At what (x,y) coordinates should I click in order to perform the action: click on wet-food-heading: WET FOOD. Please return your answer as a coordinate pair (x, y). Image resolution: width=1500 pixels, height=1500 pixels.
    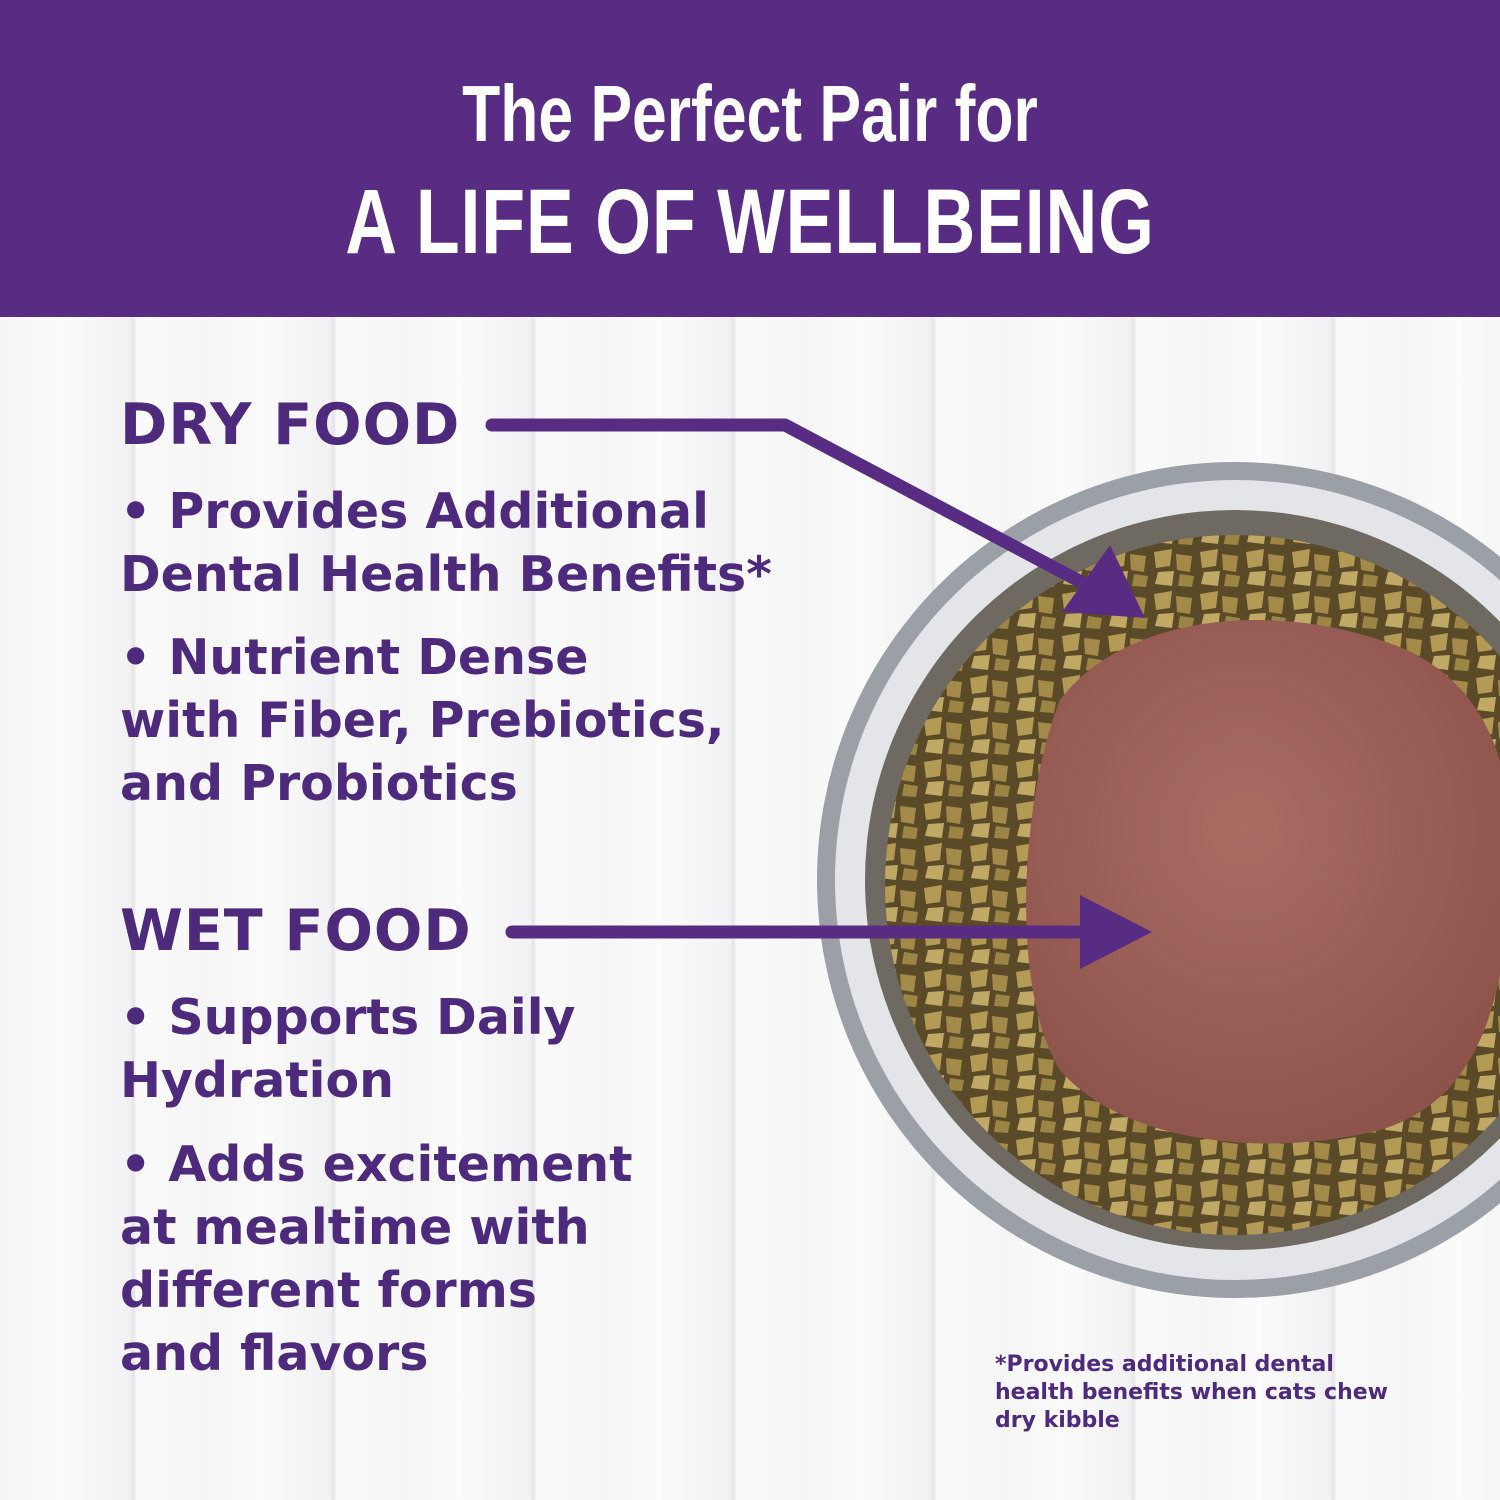
    Looking at the image, I should click on (296, 931).